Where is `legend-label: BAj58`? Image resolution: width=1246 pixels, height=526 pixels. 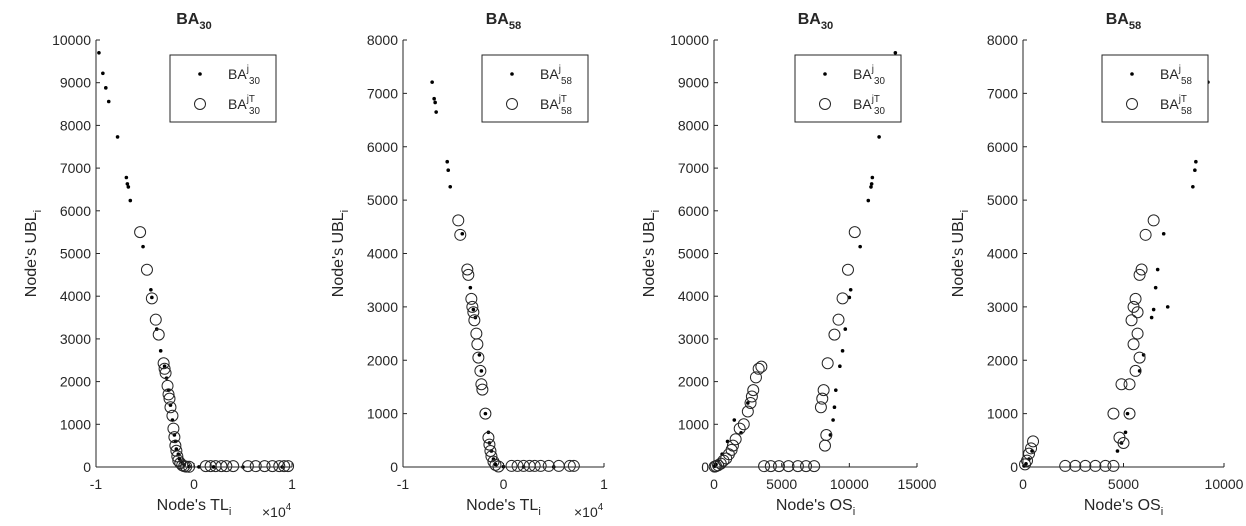
legend-label: BAj58 is located at coordinates (1176, 75).